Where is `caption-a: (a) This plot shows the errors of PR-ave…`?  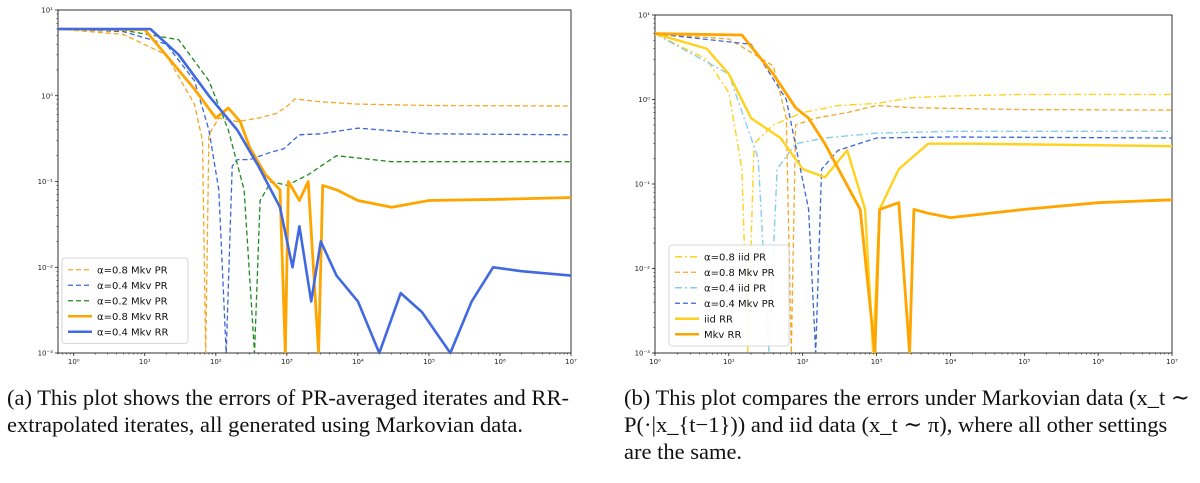
caption-a: (a) This plot shows the errors of PR-ave… is located at coordinates (288, 411).